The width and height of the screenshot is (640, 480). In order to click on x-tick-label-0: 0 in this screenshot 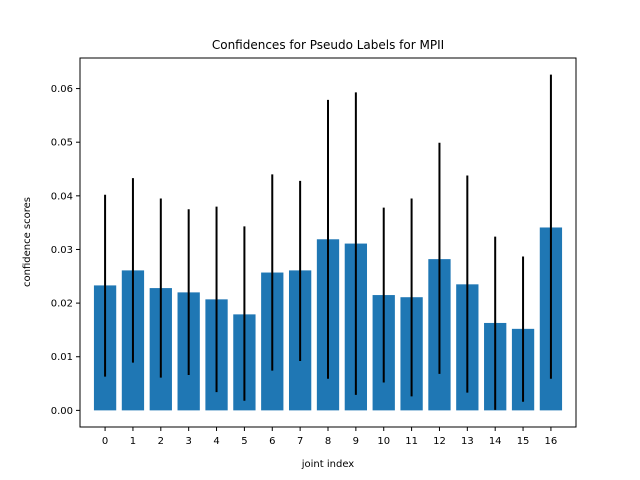, I will do `click(105, 441)`.